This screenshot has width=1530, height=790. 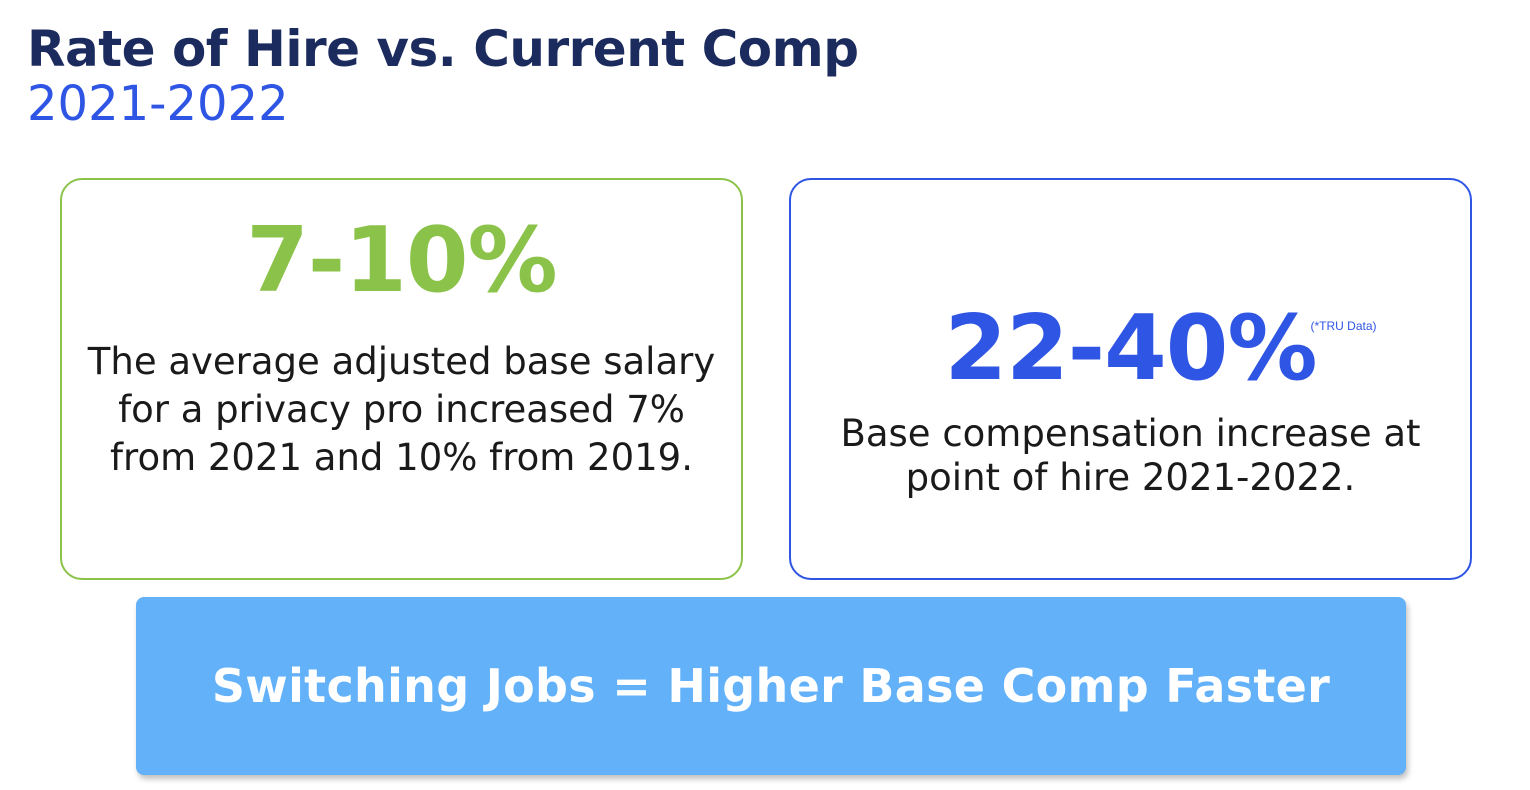 What do you see at coordinates (158, 104) in the screenshot?
I see `page-subtitle: 2021-2022` at bounding box center [158, 104].